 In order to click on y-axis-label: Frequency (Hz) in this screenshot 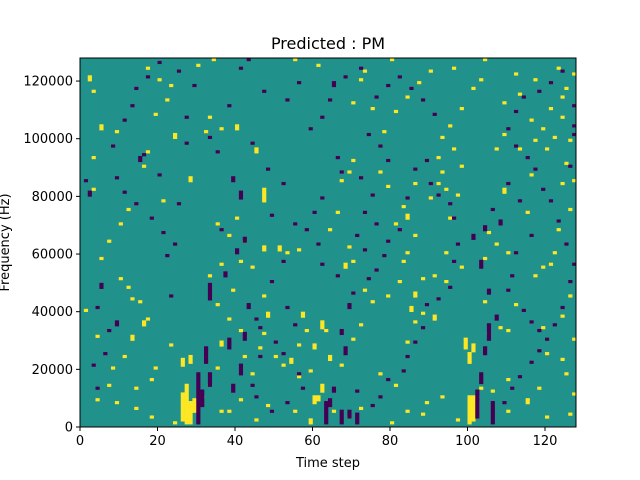, I will do `click(6, 242)`.